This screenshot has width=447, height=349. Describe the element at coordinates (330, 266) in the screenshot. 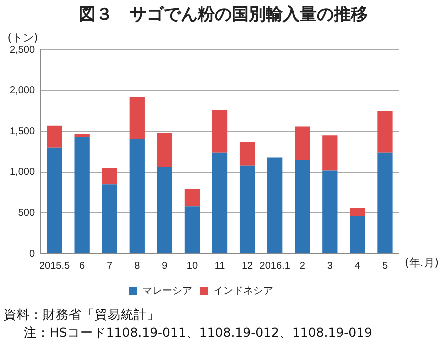

I see `x-tick-label: 3` at that location.